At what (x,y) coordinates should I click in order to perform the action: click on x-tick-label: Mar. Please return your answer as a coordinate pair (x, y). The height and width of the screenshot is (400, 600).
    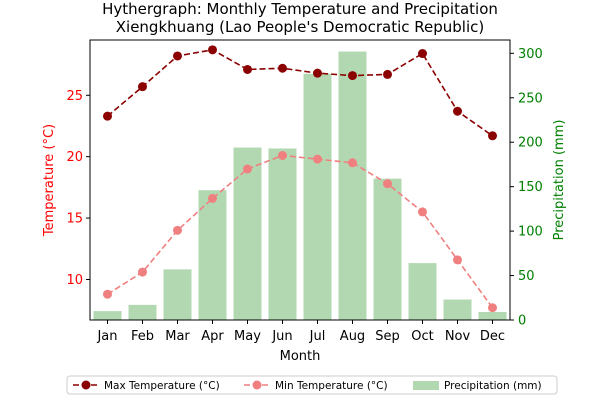
    Looking at the image, I should click on (177, 336).